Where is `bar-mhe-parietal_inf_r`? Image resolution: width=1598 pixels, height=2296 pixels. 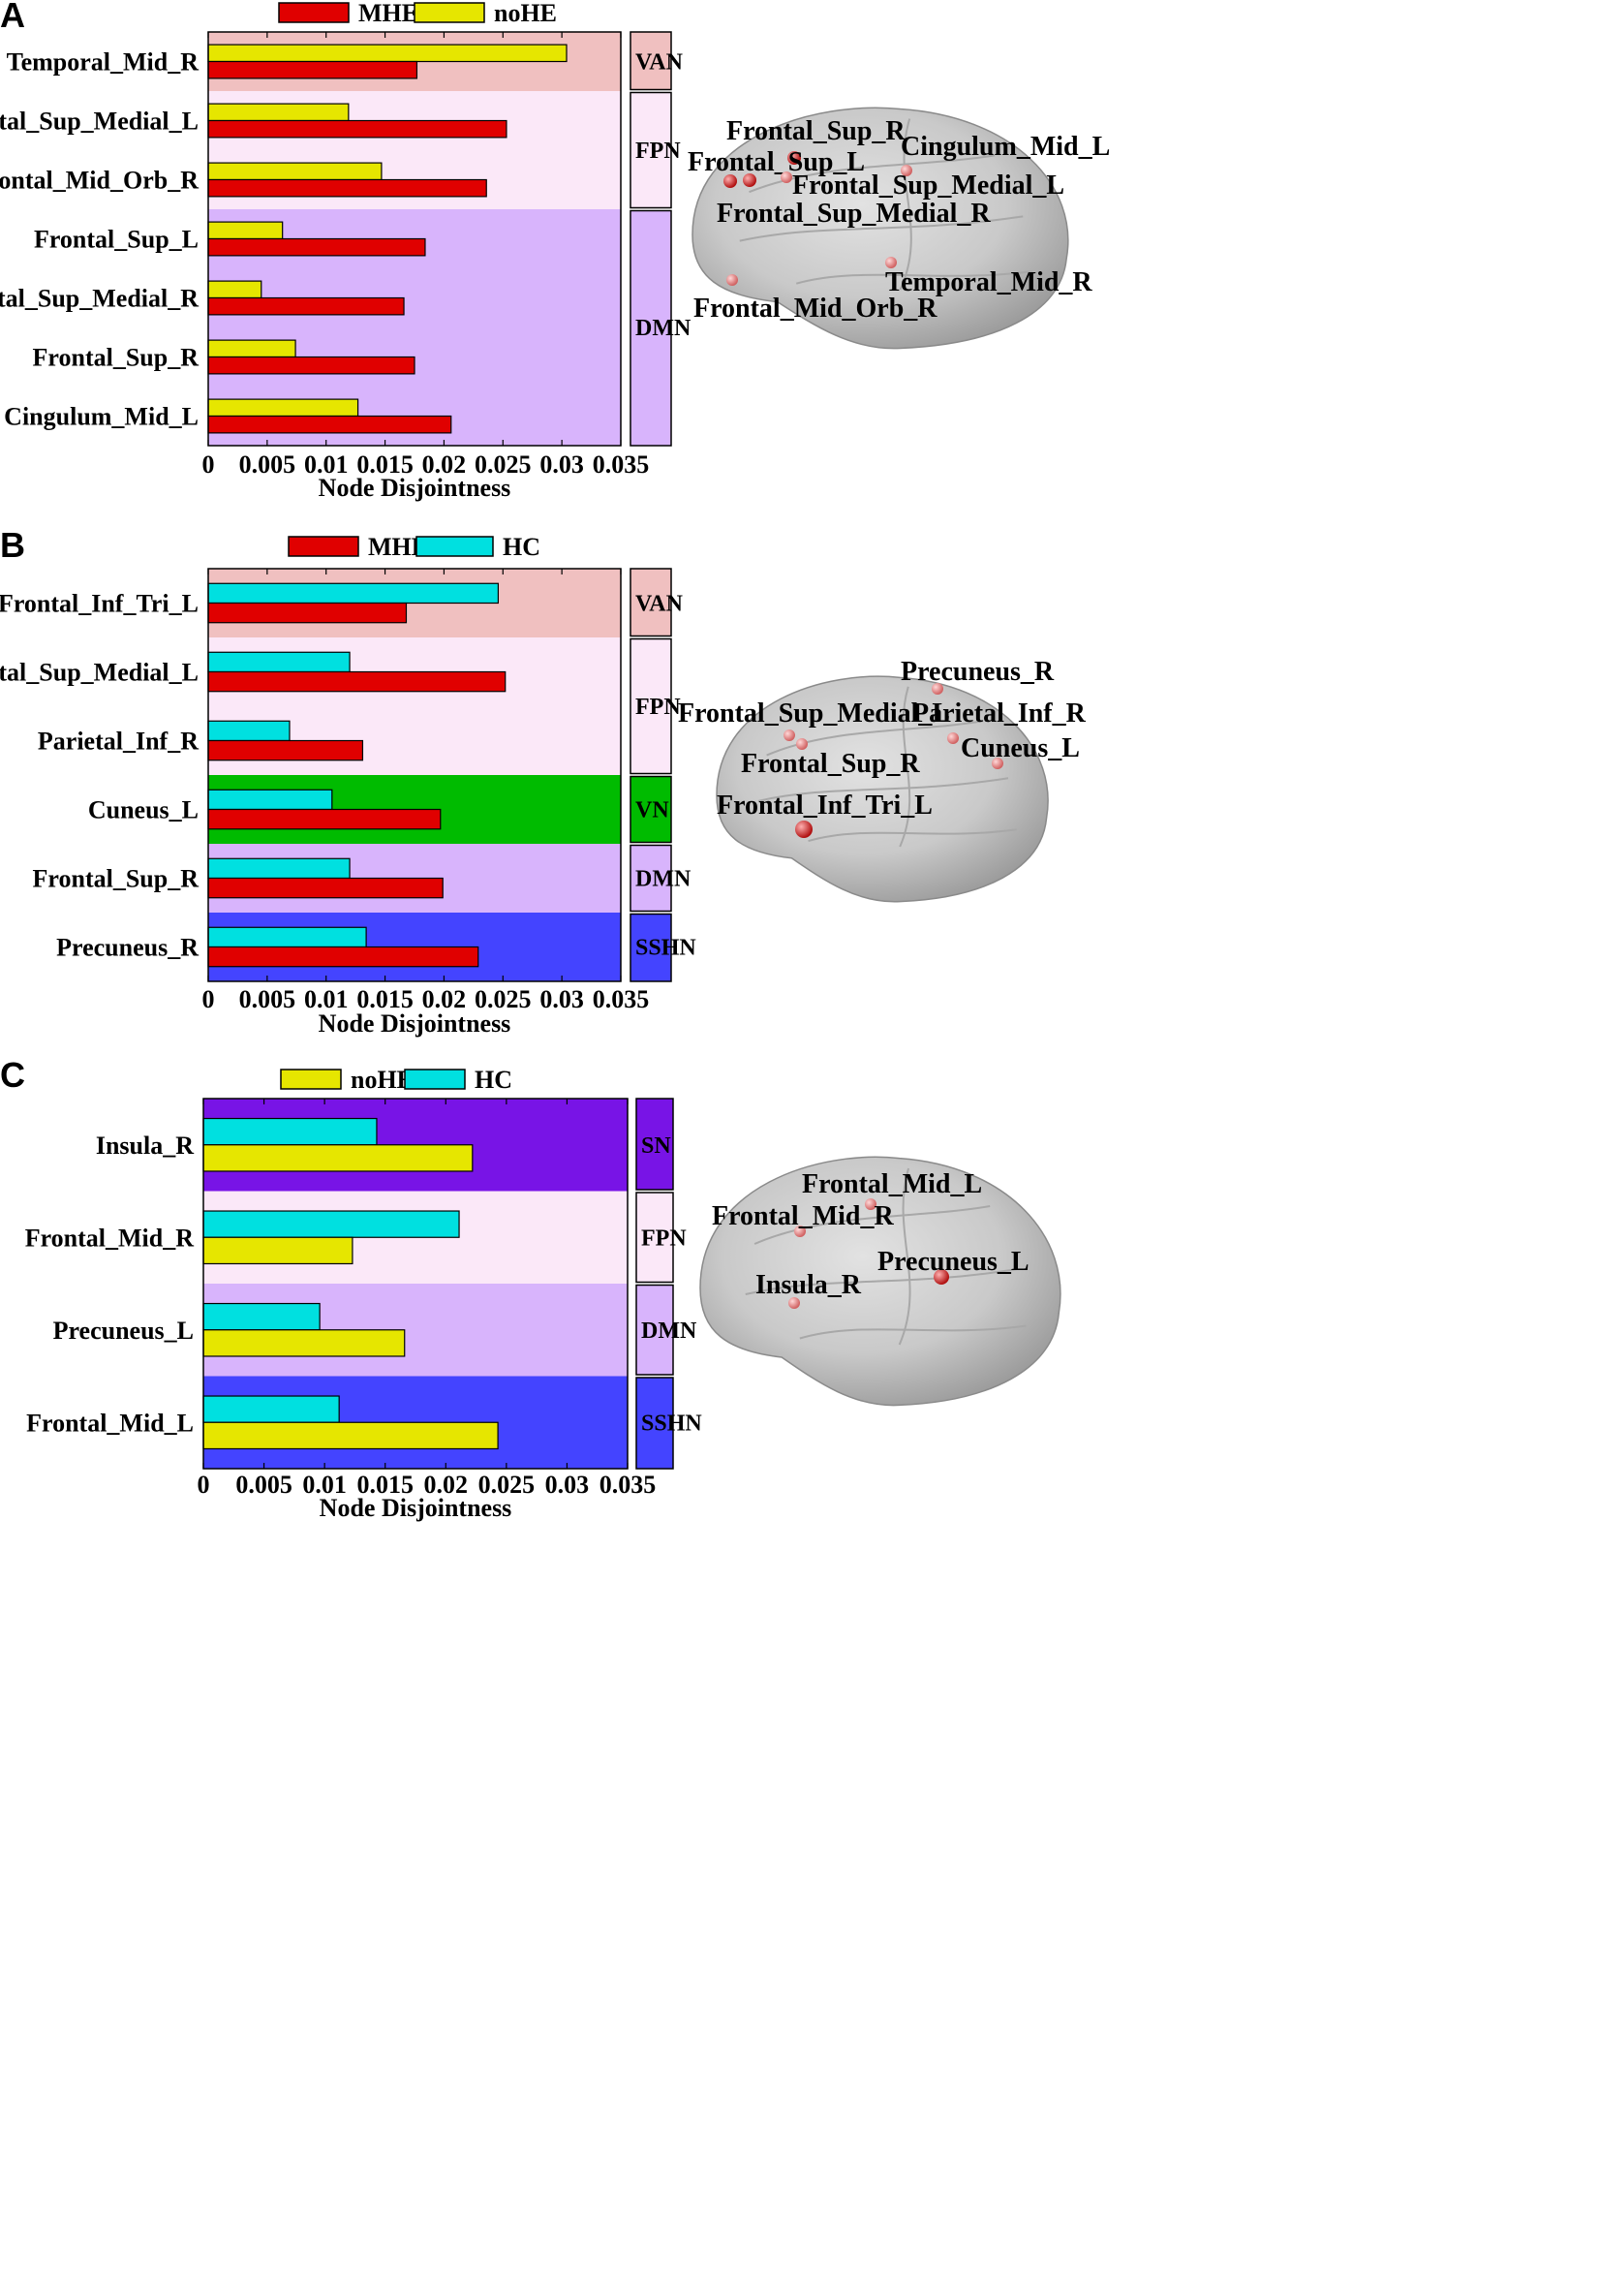
bar-mhe-parietal_inf_r is located at coordinates (285, 750).